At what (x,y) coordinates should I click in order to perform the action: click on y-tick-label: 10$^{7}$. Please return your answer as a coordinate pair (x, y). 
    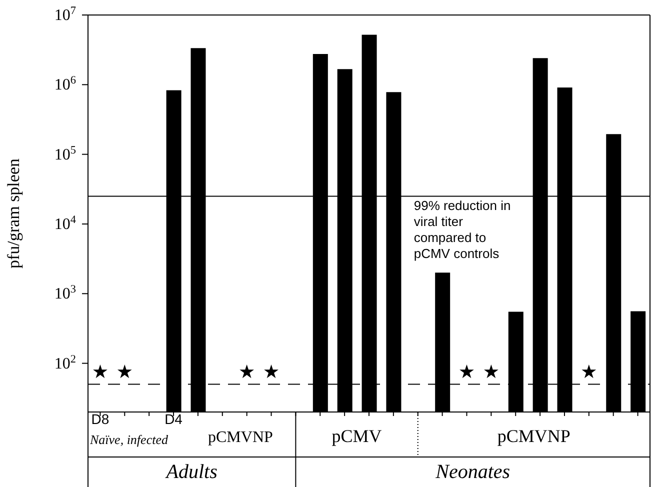
    Looking at the image, I should click on (65, 14).